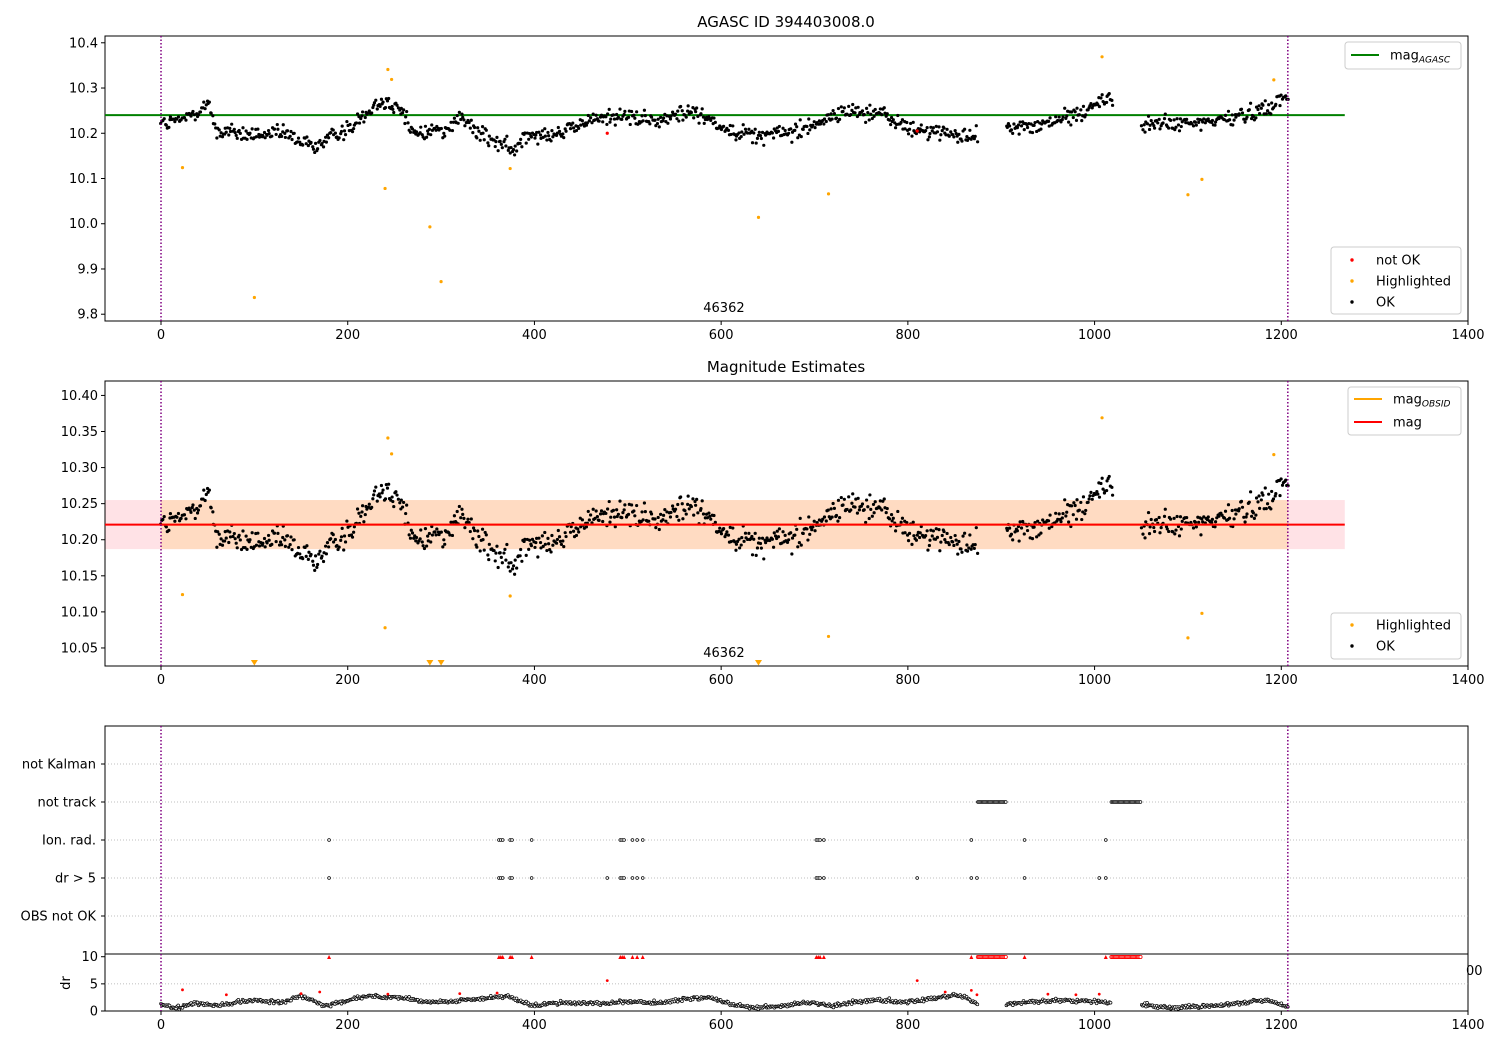  What do you see at coordinates (79, 540) in the screenshot?
I see `panel-2-ytick-label: 10.20` at bounding box center [79, 540].